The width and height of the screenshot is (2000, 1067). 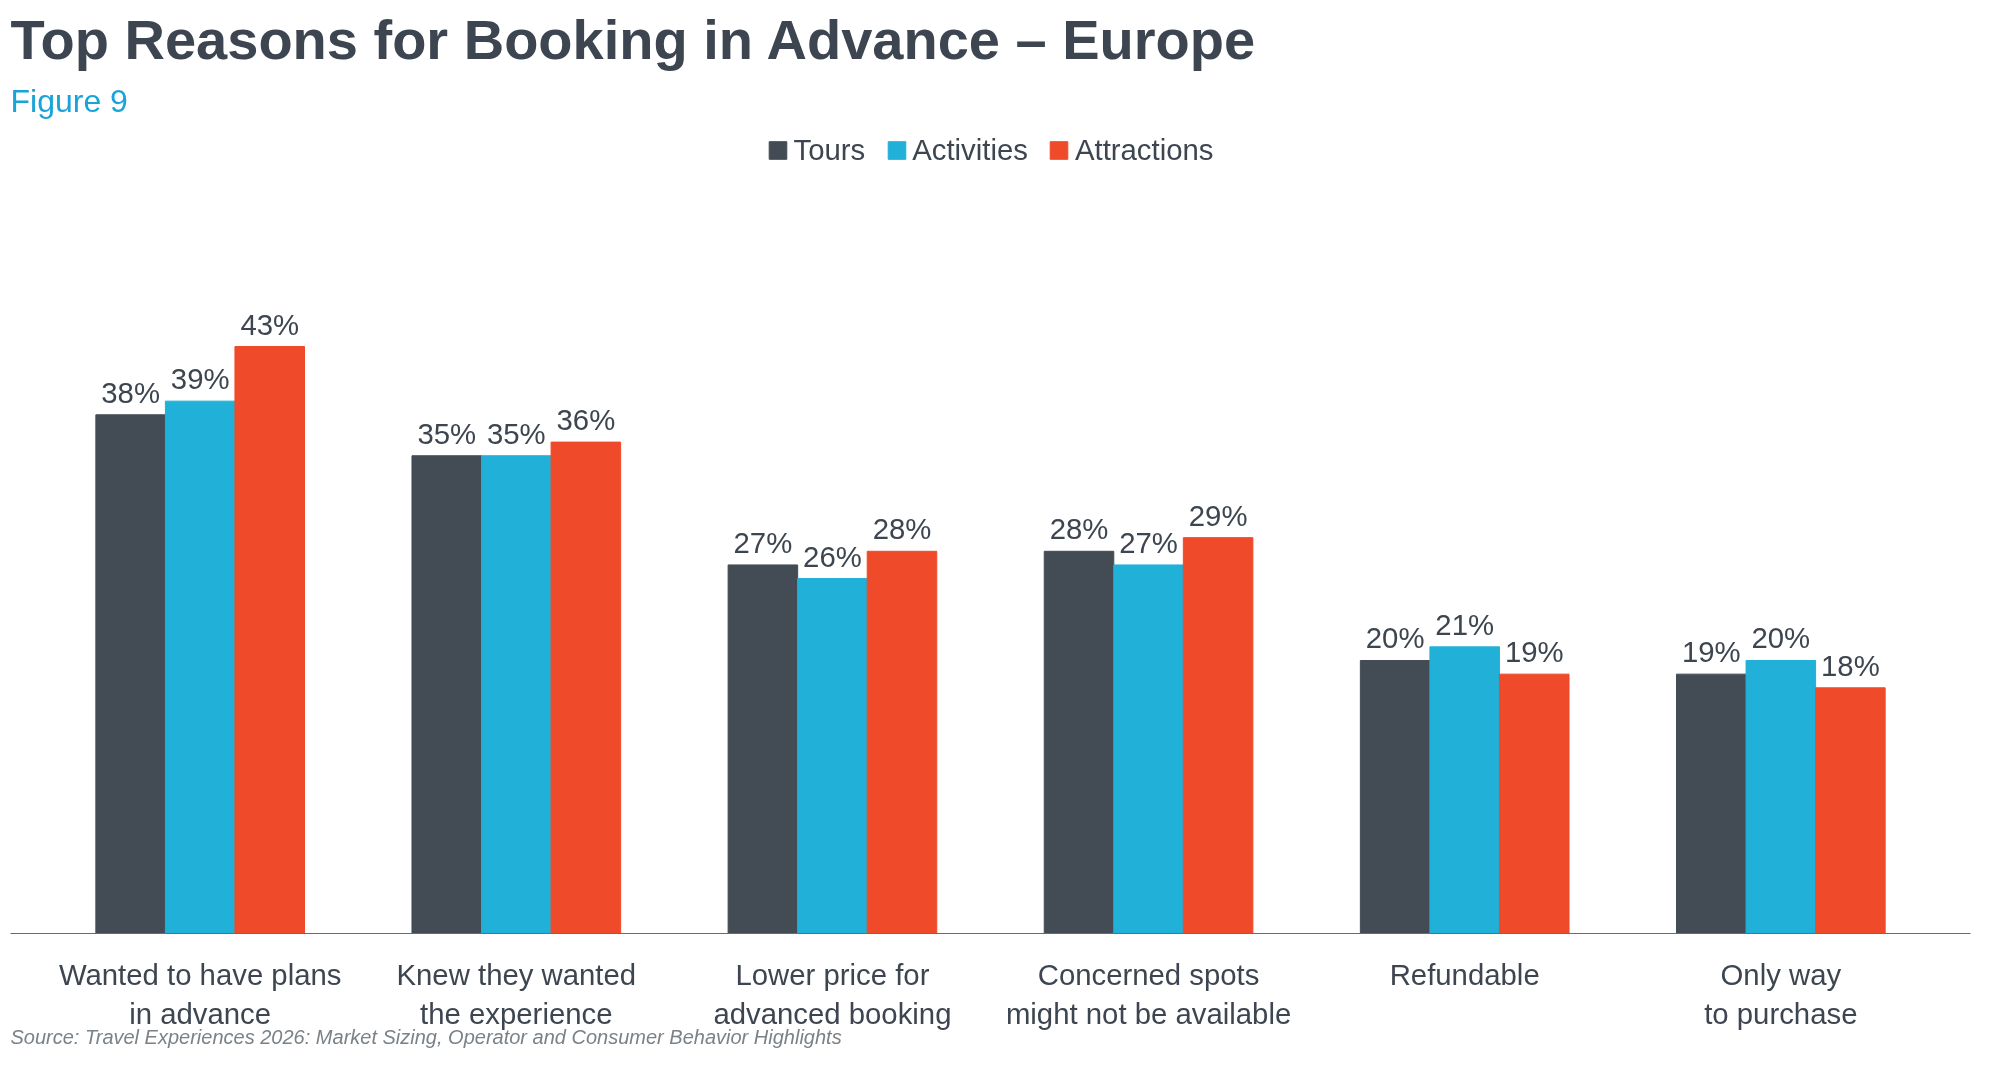 I want to click on legend-label: Tours, so click(x=829, y=150).